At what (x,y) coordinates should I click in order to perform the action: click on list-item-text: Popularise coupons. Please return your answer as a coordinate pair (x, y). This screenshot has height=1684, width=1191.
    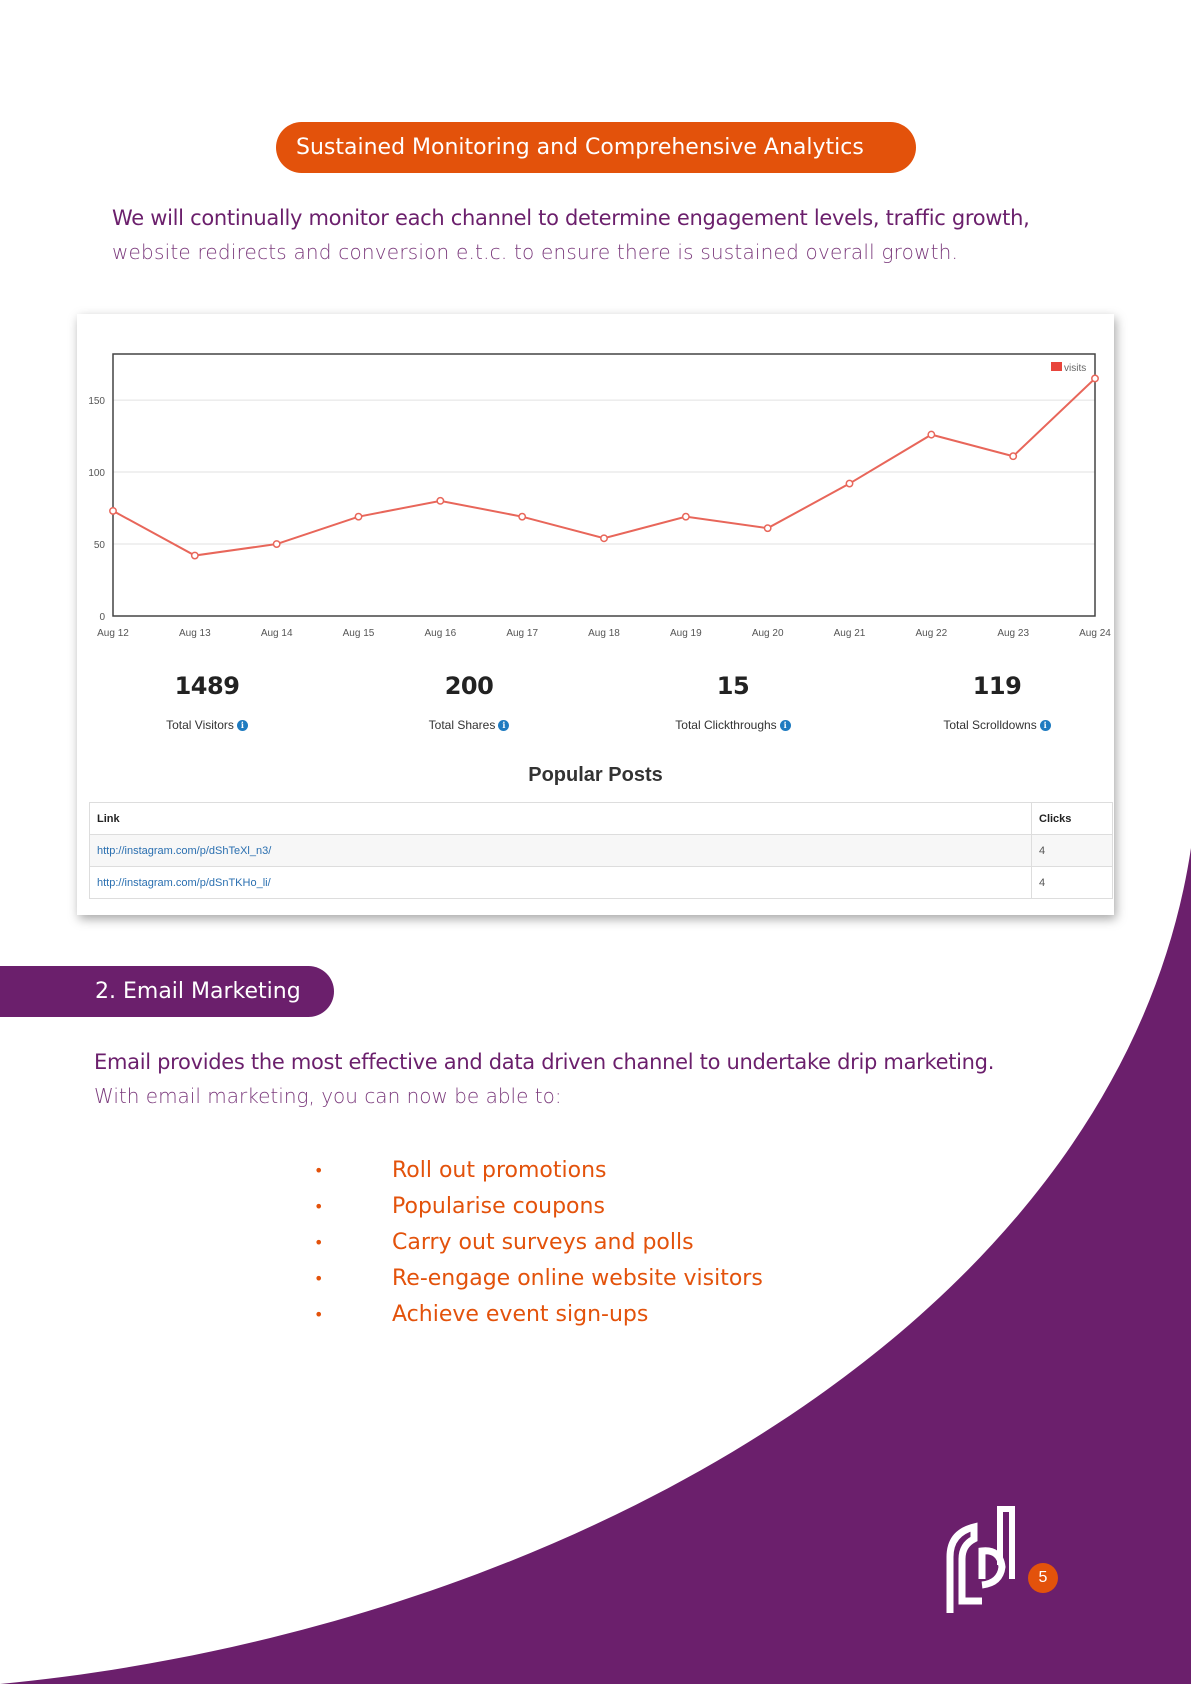
    Looking at the image, I should click on (498, 1206).